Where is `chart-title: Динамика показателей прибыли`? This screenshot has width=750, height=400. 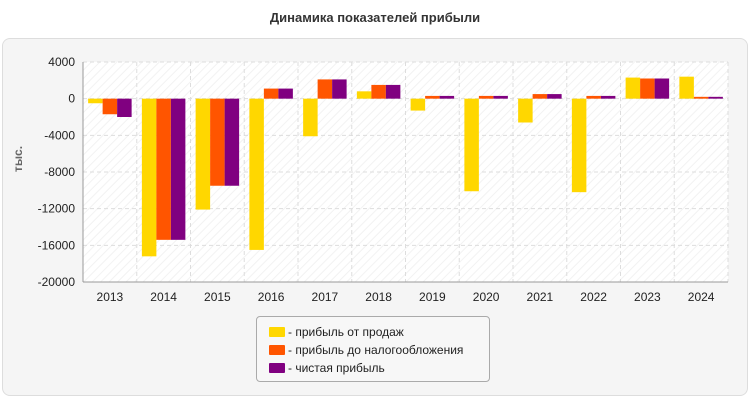
chart-title: Динамика показателей прибыли is located at coordinates (375, 17).